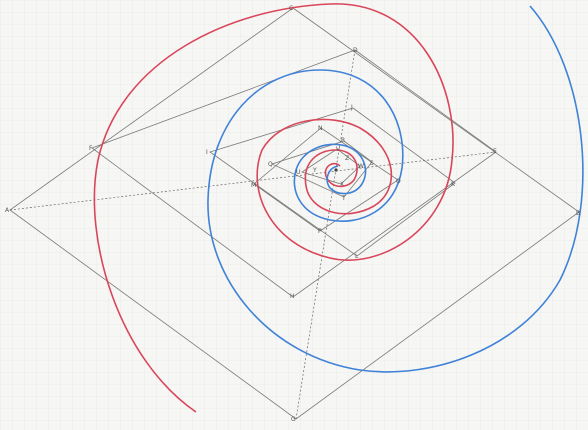 This screenshot has height=430, width=588. I want to click on label-G: G, so click(293, 419).